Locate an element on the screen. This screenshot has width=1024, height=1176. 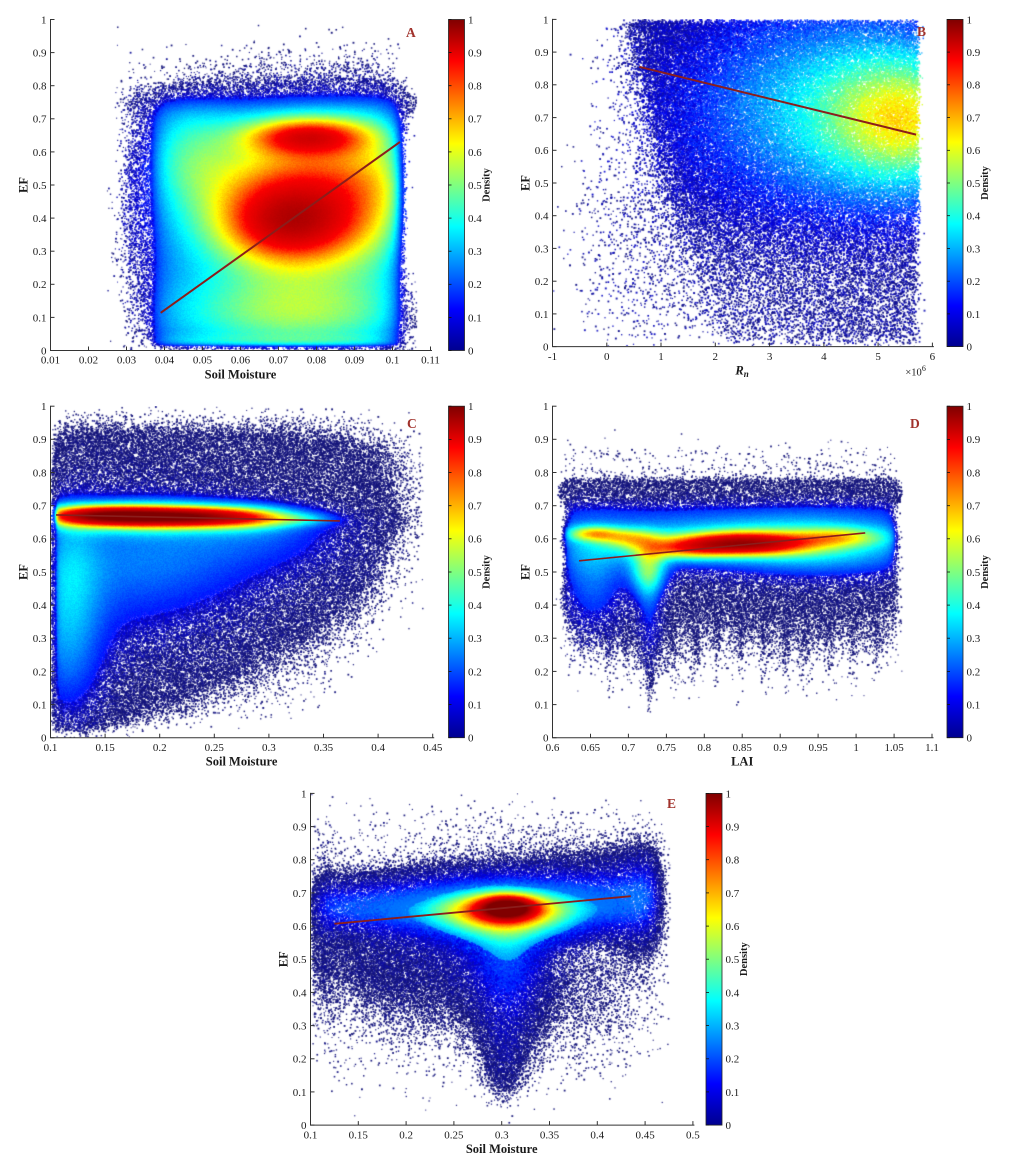
svg-text: 0.35 is located at coordinates (550, 1135).